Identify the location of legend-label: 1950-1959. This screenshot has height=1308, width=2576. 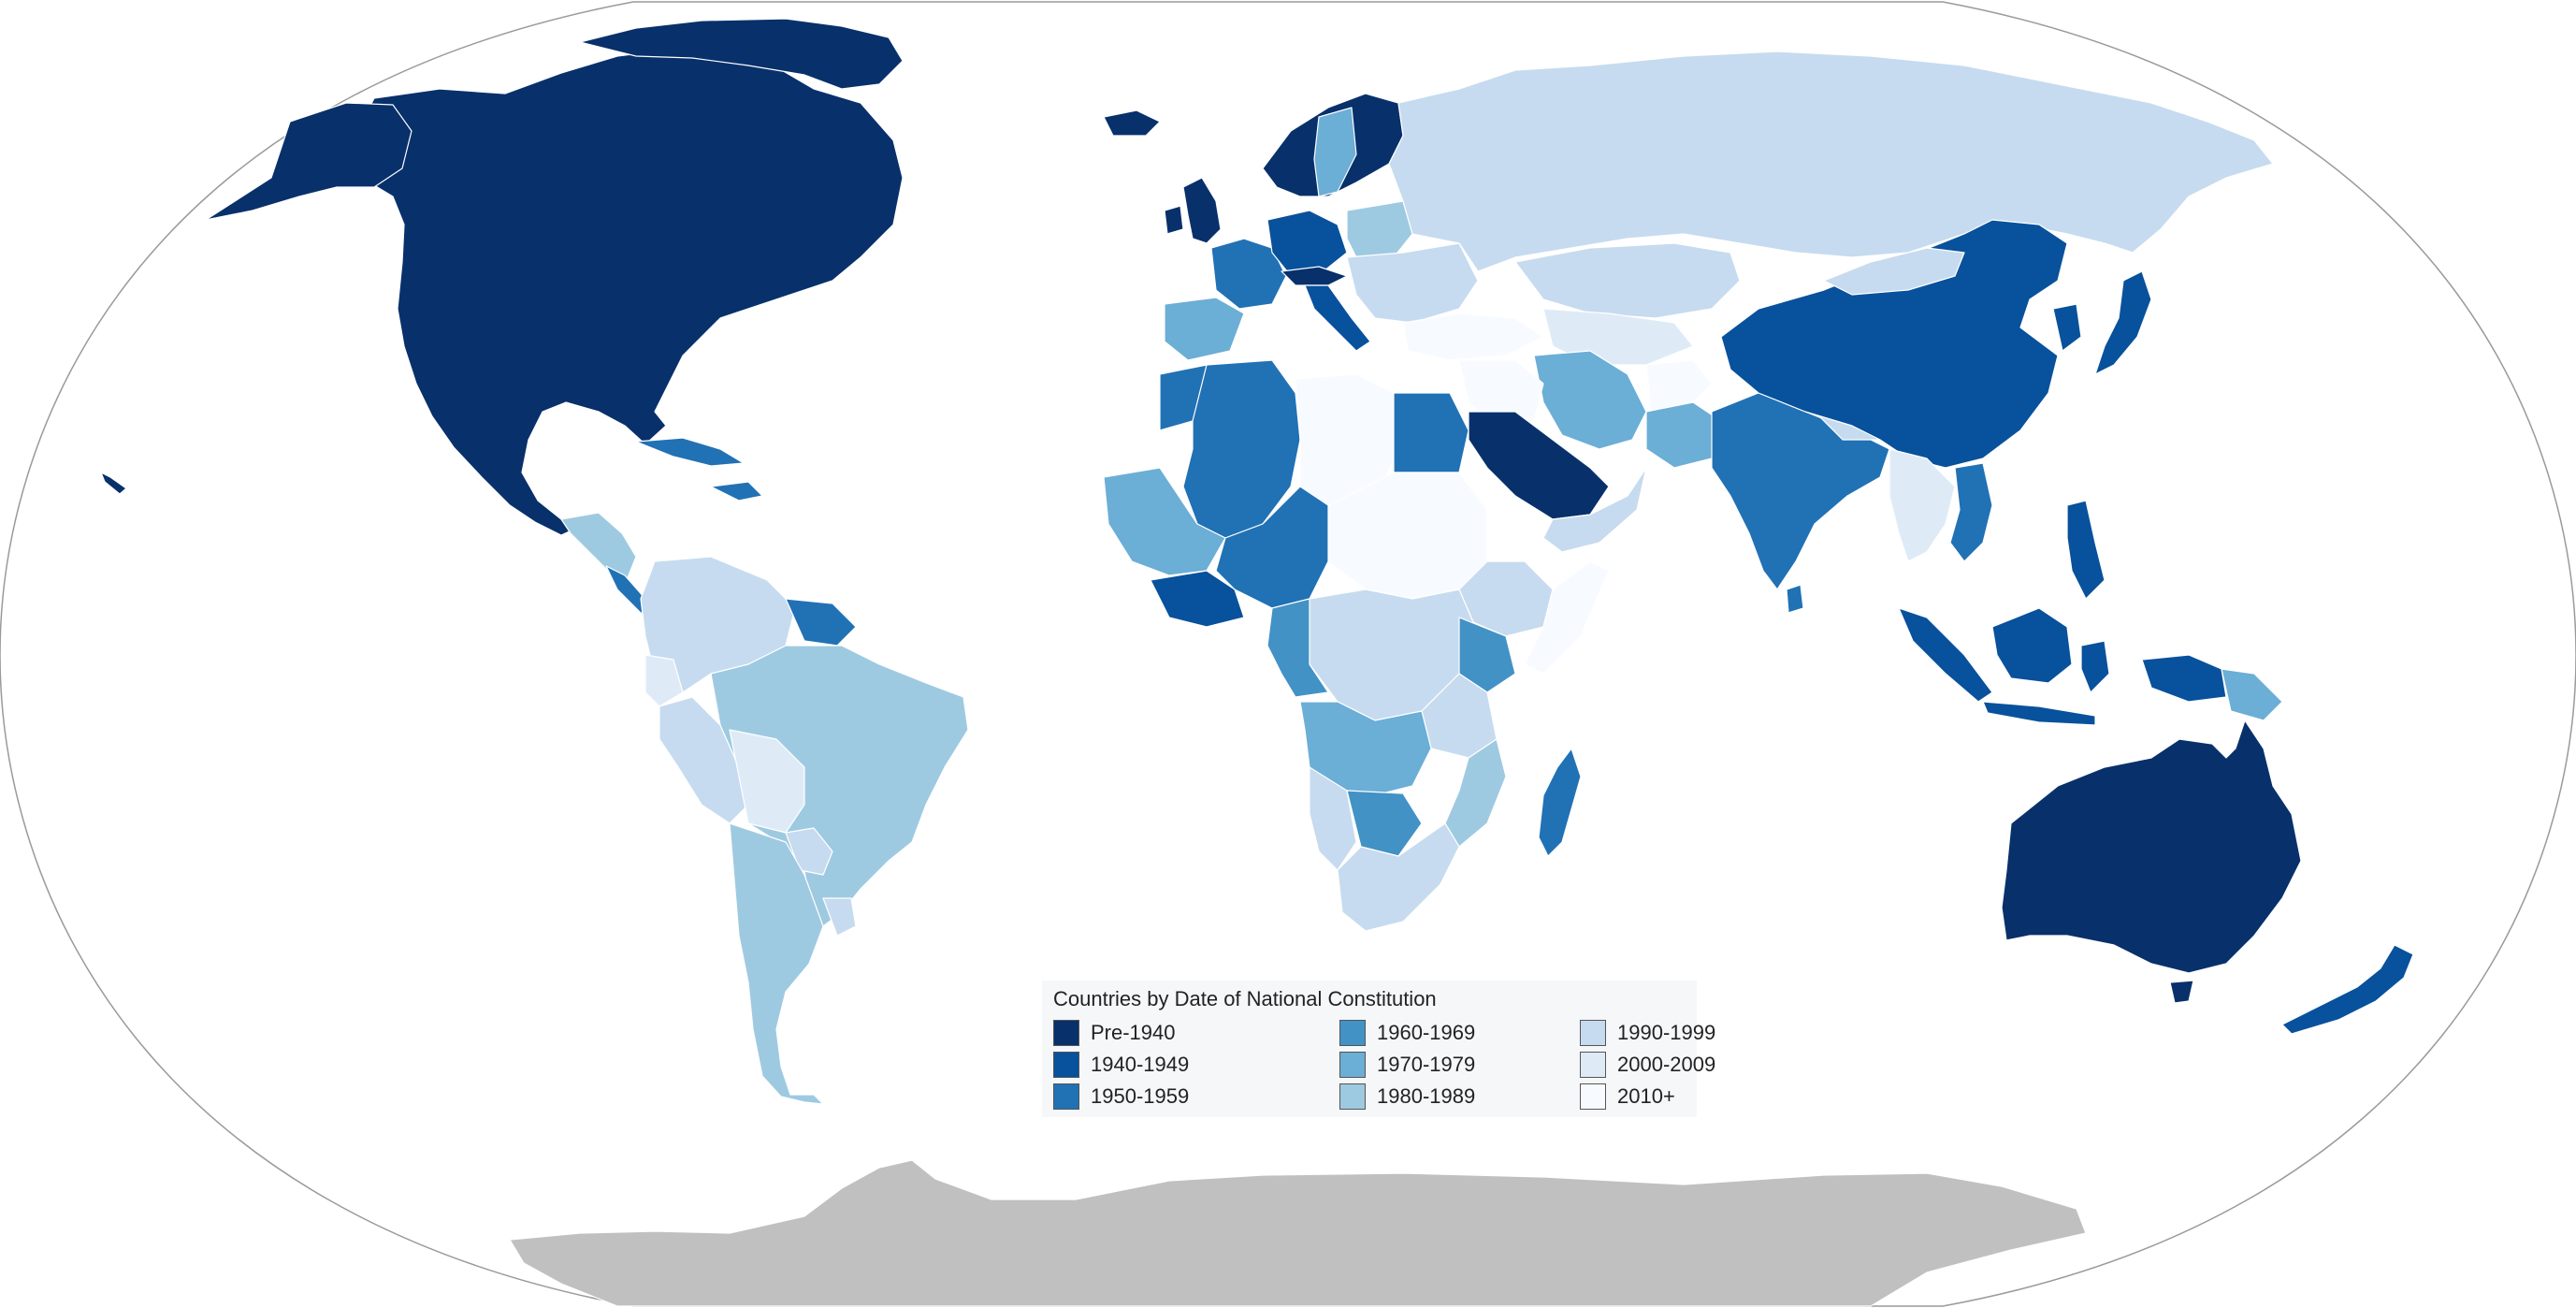
(1140, 1096).